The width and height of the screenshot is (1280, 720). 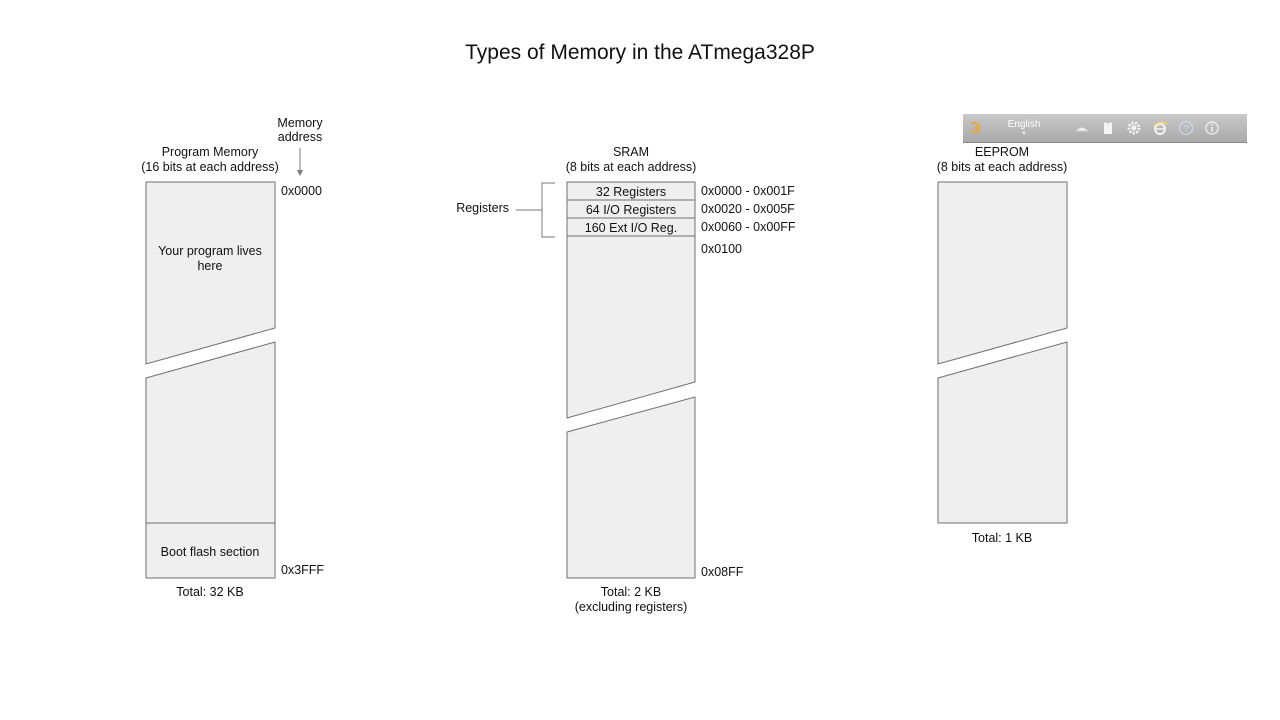 What do you see at coordinates (210, 460) in the screenshot?
I see `program-memory-lower-block` at bounding box center [210, 460].